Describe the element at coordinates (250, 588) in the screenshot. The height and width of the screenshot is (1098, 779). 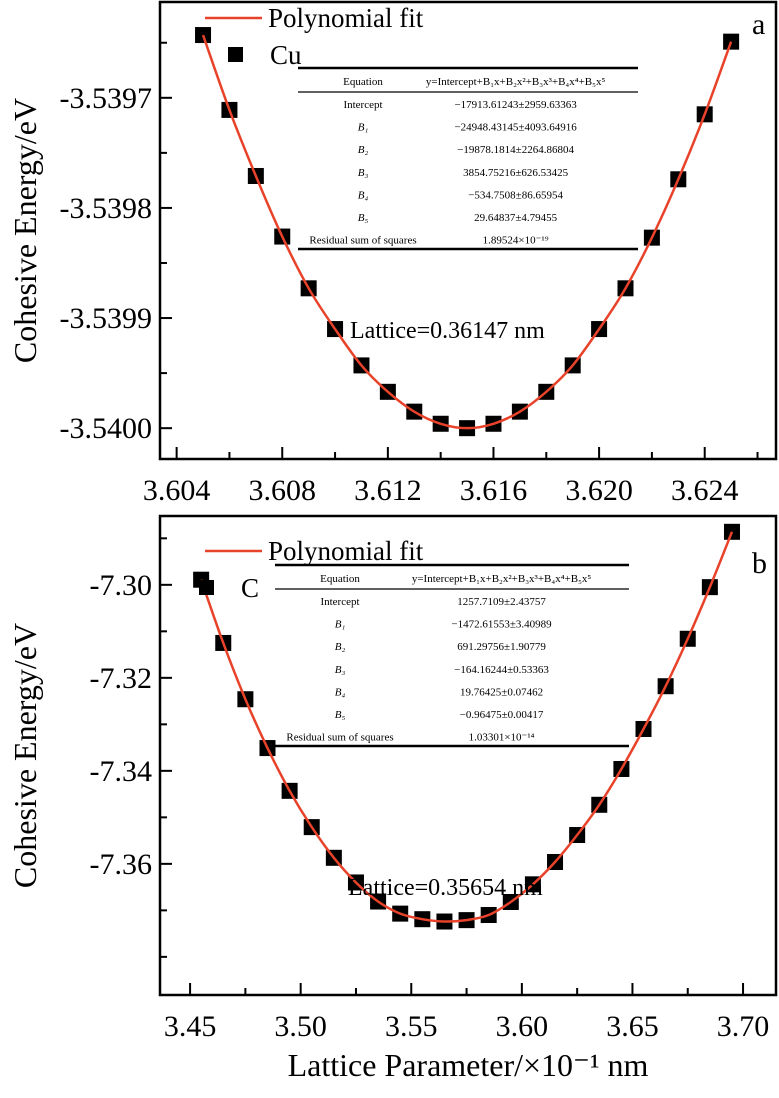
I see `legend-label-element: C` at that location.